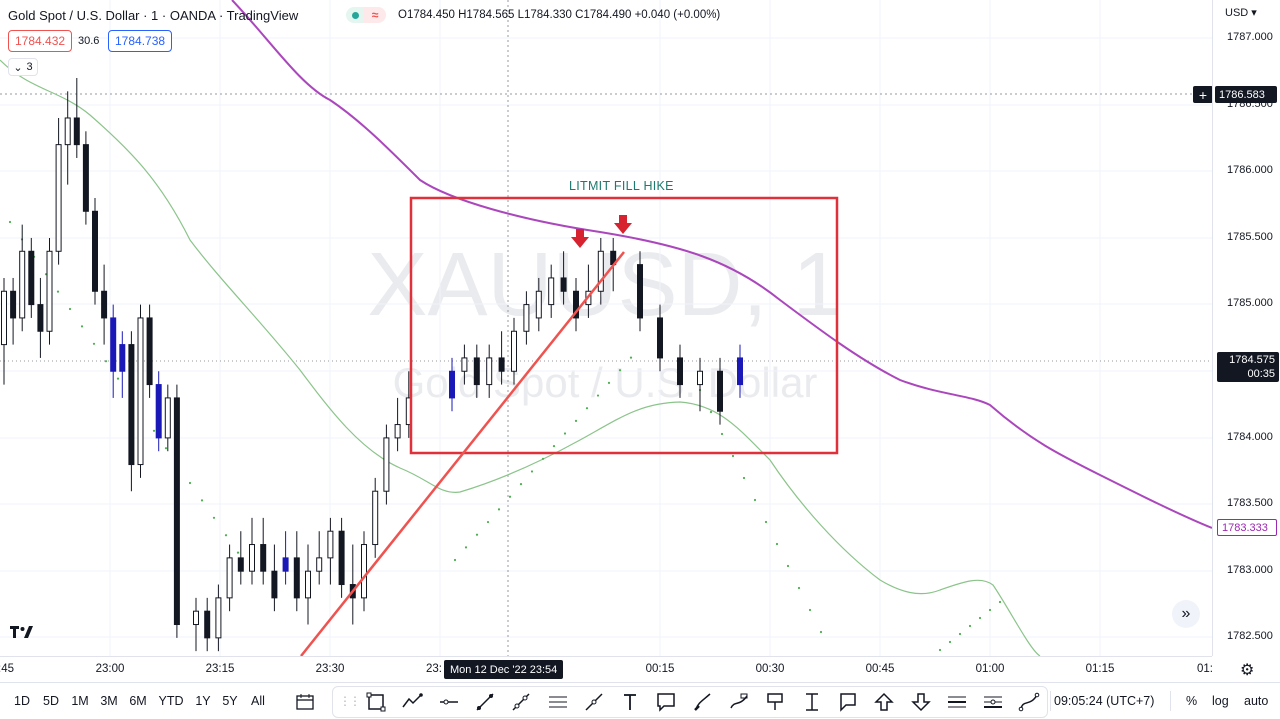  Describe the element at coordinates (1029, 702) in the screenshot. I see `curve-tool-icon` at that location.